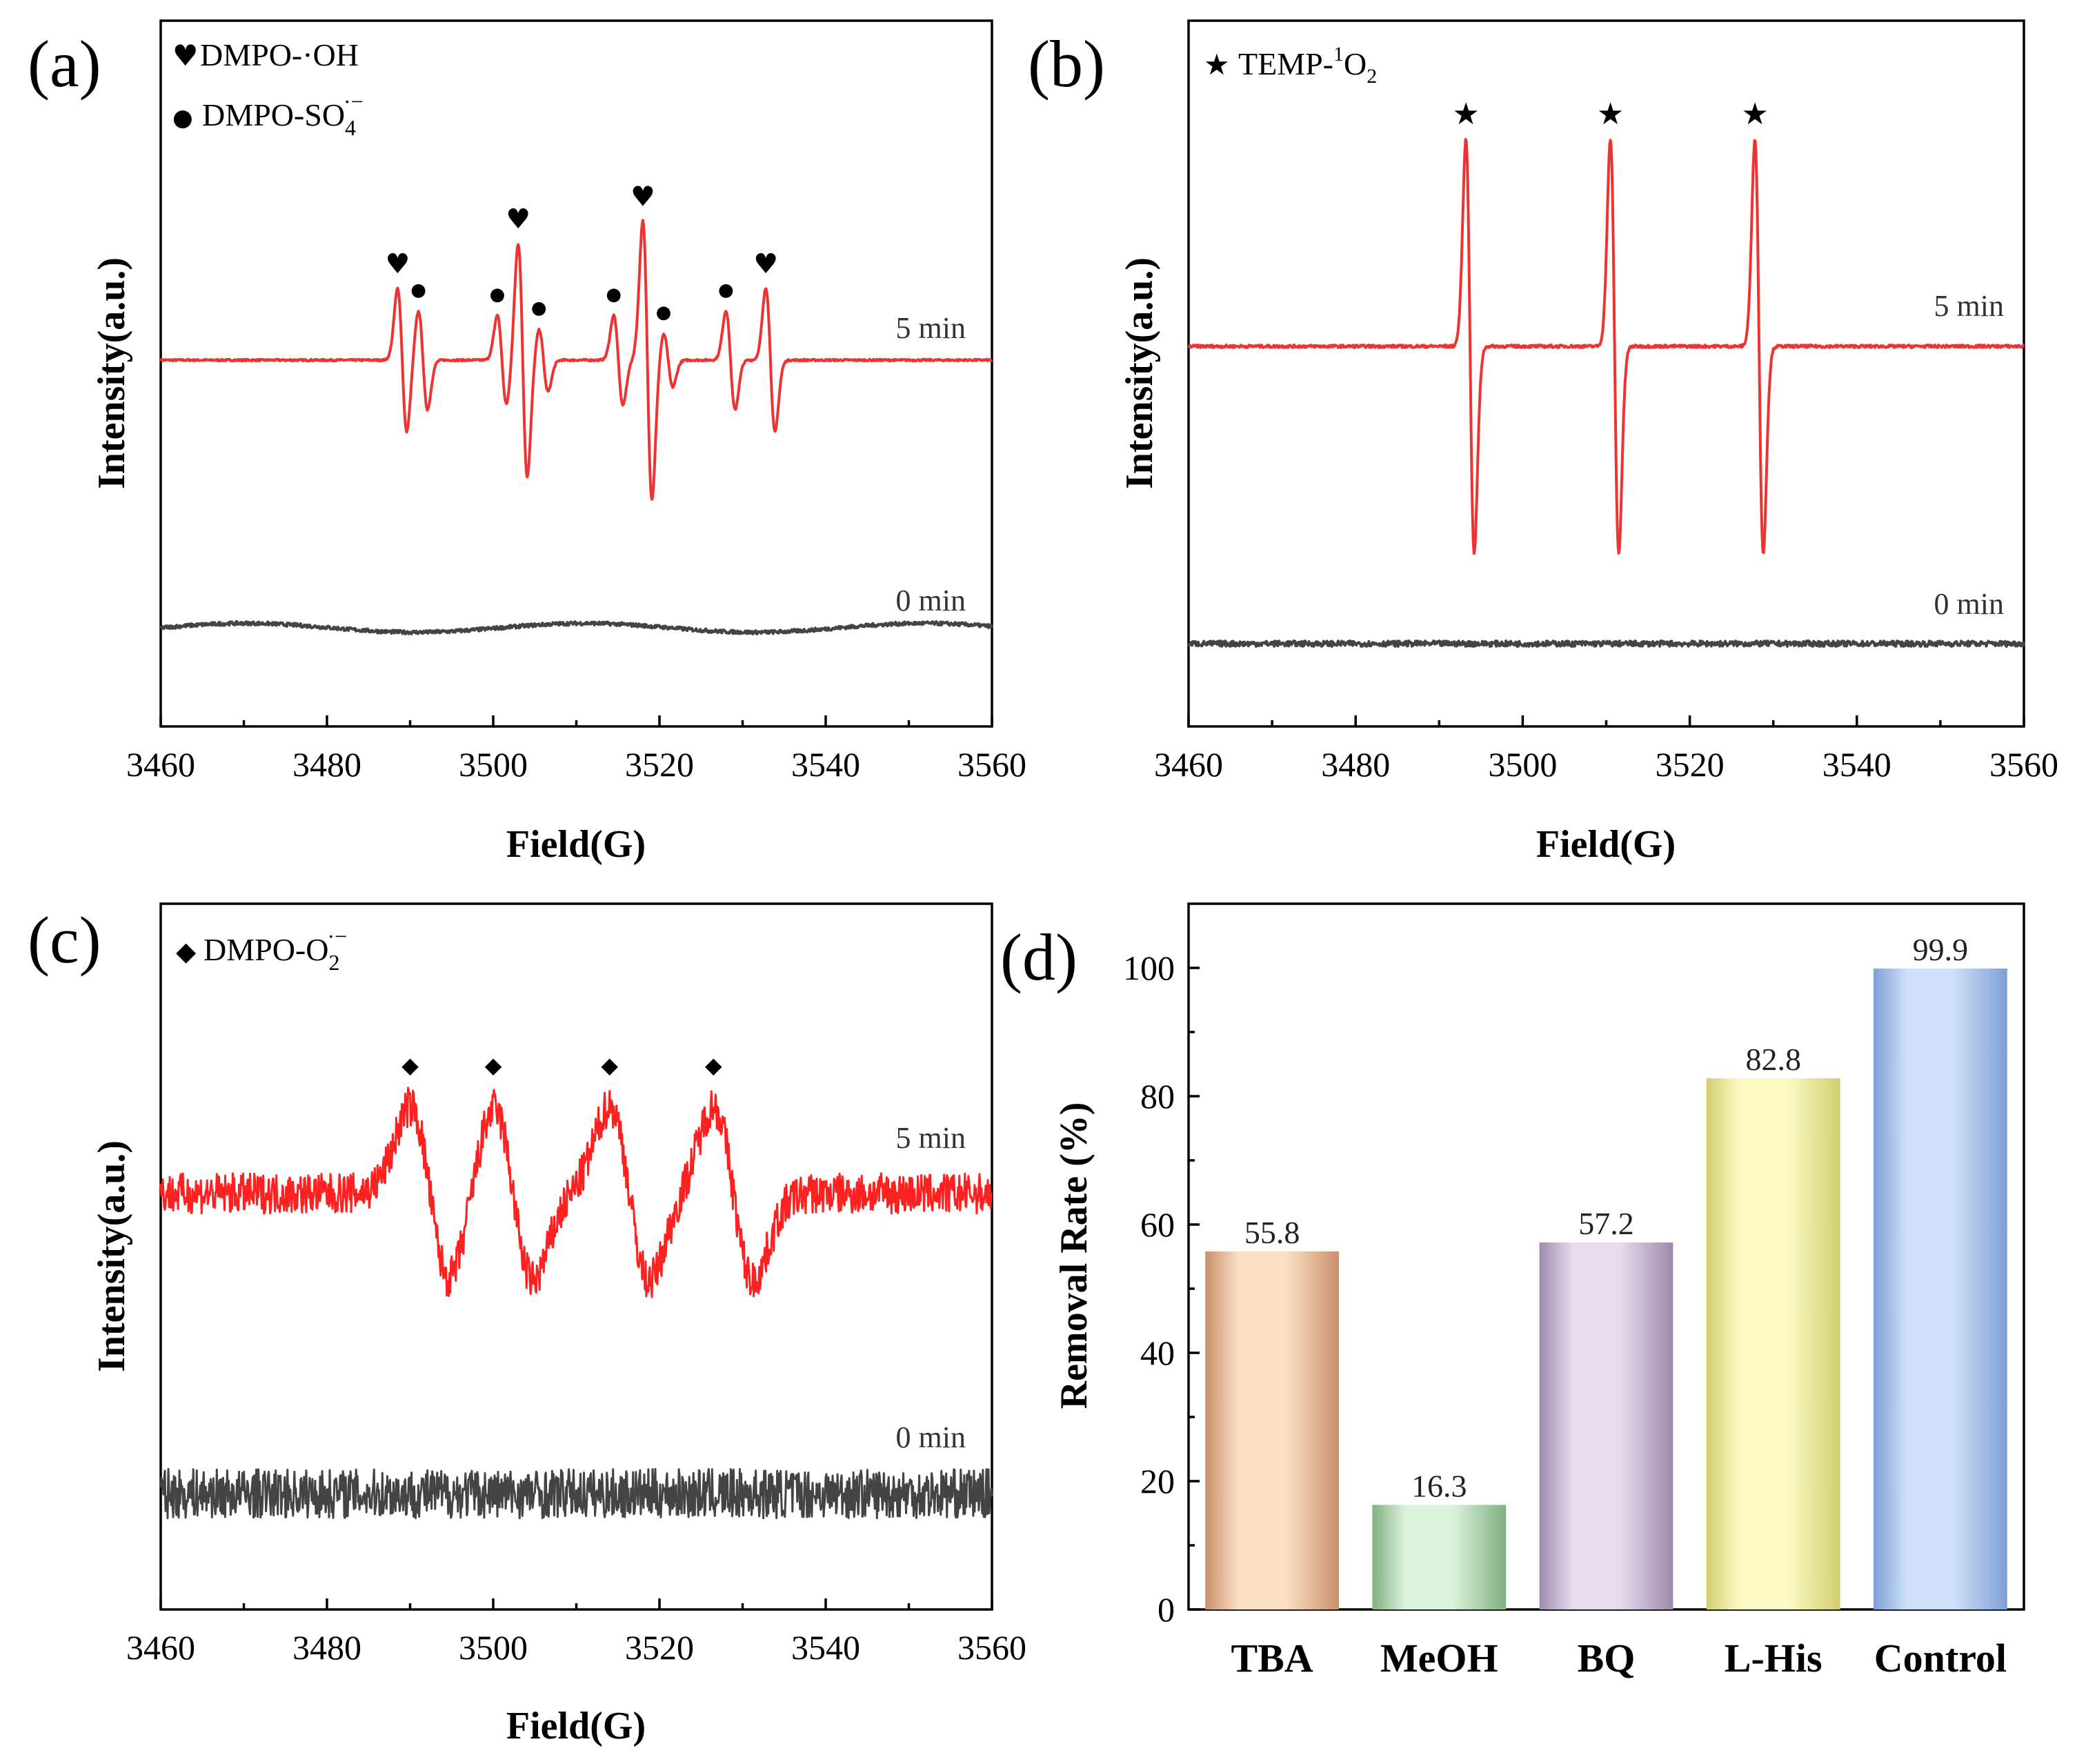 This screenshot has width=2086, height=1764. Describe the element at coordinates (111, 1256) in the screenshot. I see `y-axis-label-c: Intensity(a.u.)` at that location.